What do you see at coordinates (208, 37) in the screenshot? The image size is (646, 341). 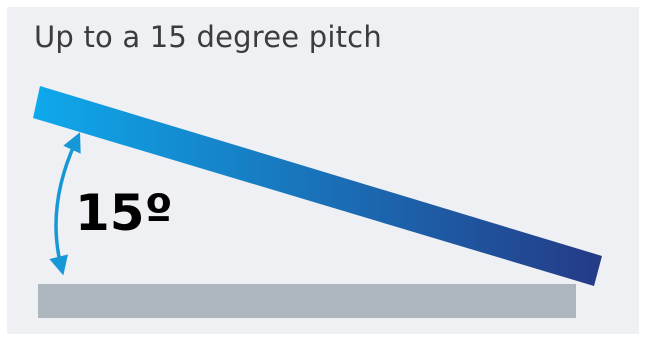 I see `diagram-title: Up to a 15 degree pitch` at bounding box center [208, 37].